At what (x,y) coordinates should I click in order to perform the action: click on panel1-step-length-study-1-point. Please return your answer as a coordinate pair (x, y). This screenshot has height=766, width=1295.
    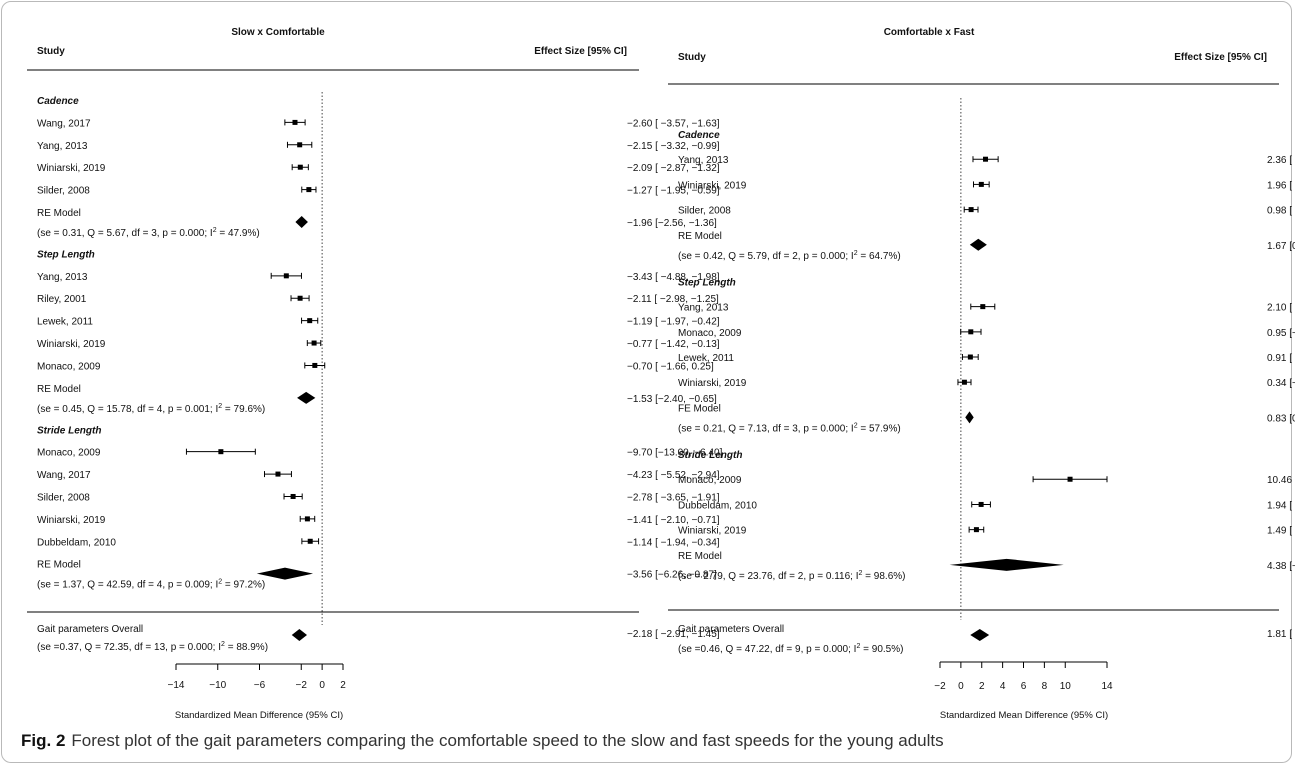
    Looking at the image, I should click on (286, 276).